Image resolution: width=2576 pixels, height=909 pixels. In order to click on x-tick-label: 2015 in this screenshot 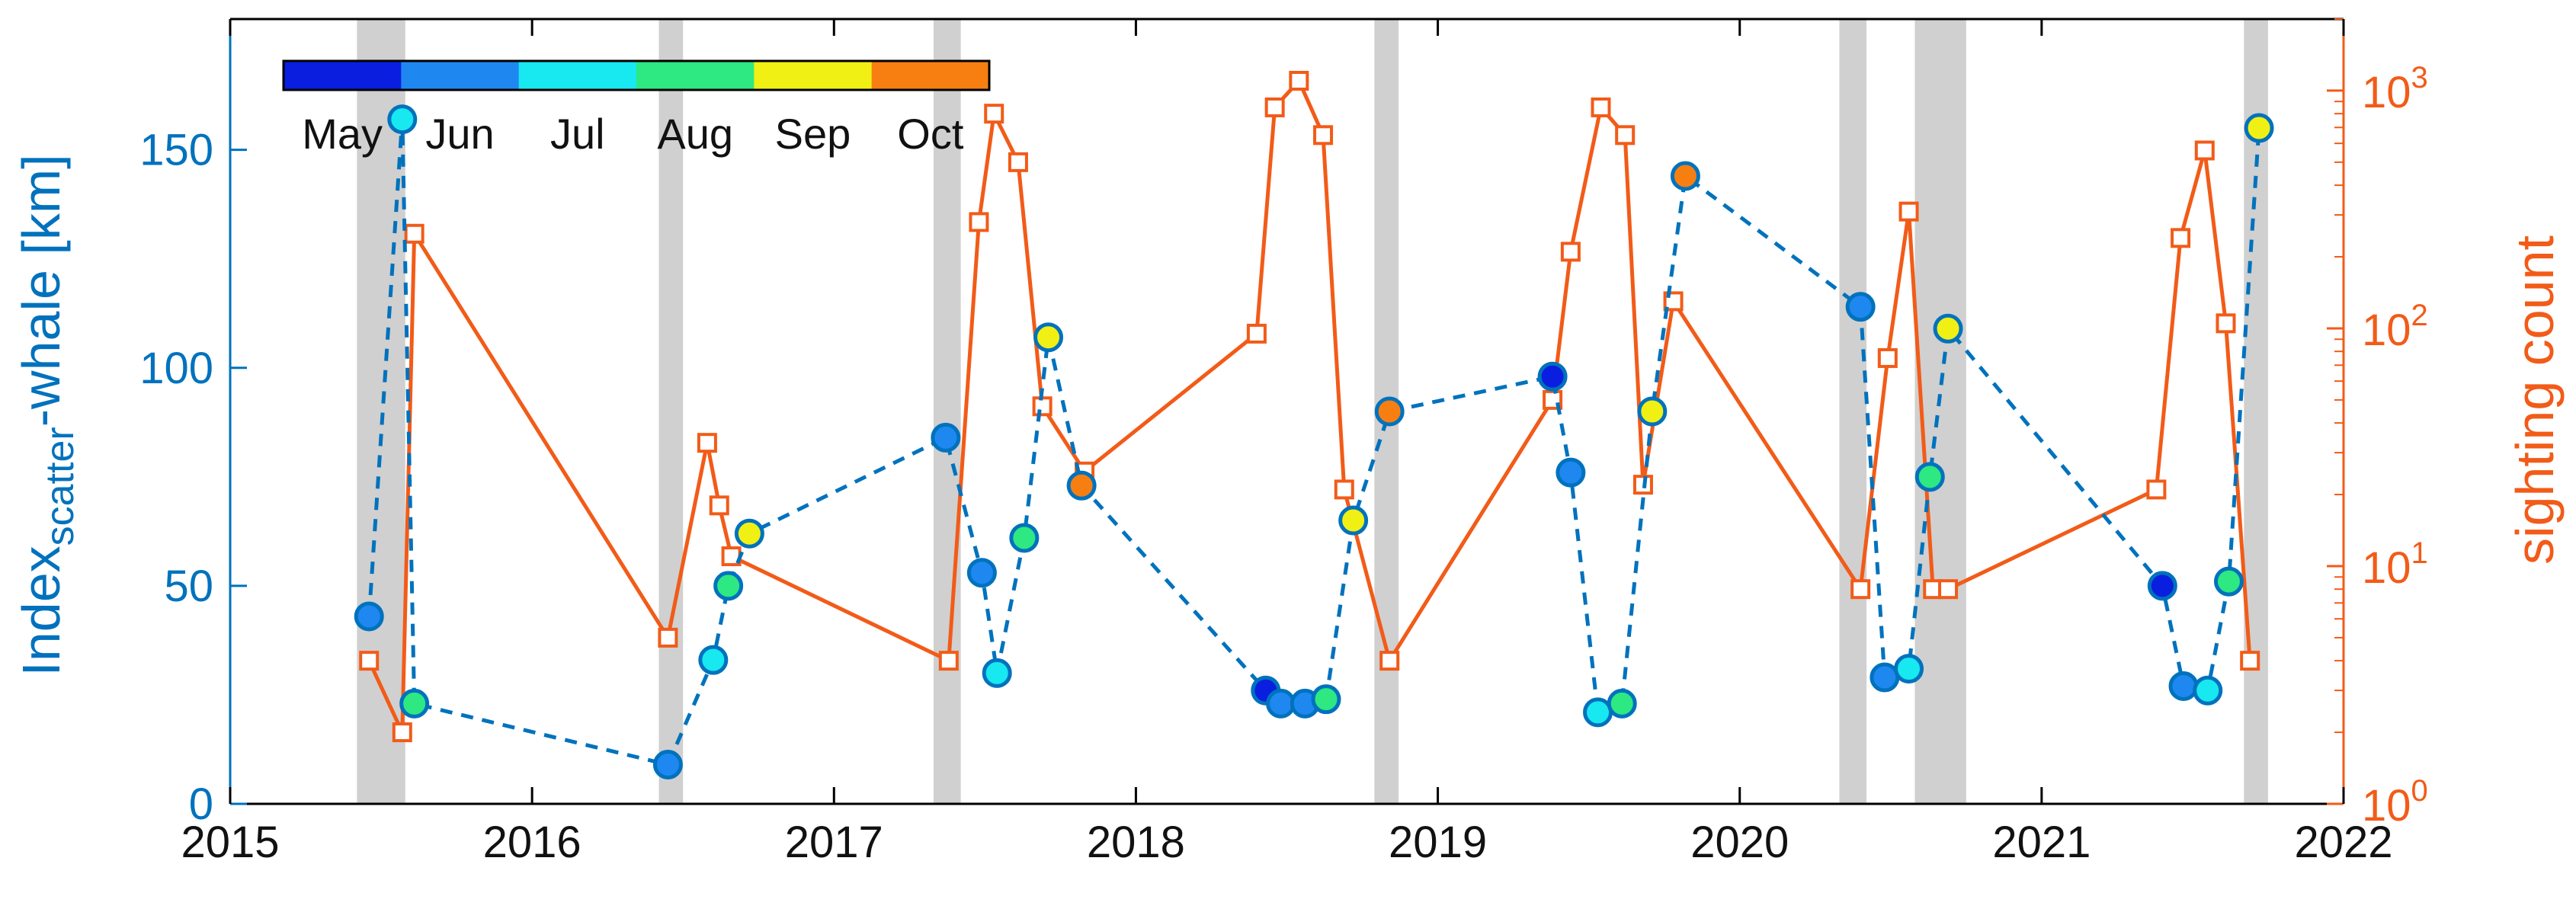, I will do `click(230, 842)`.